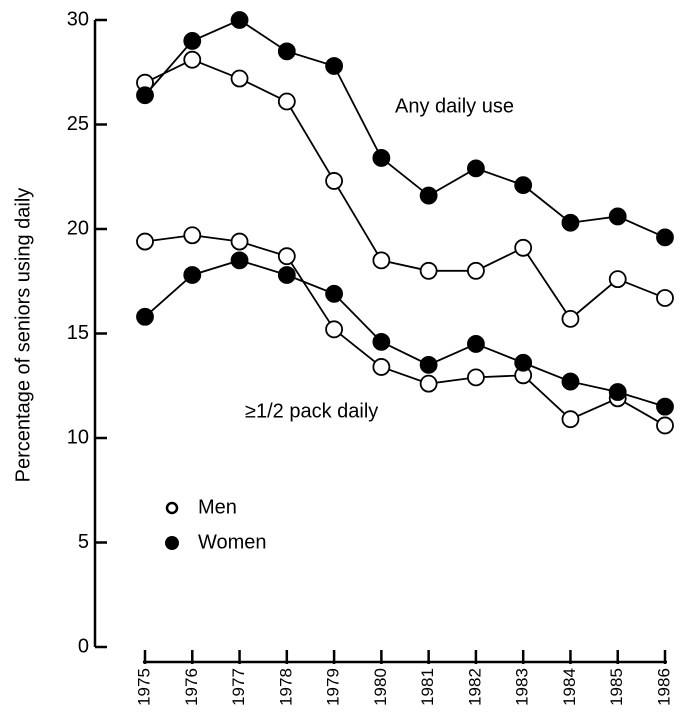 This screenshot has width=680, height=712. What do you see at coordinates (232, 542) in the screenshot?
I see `legend-label: Women` at bounding box center [232, 542].